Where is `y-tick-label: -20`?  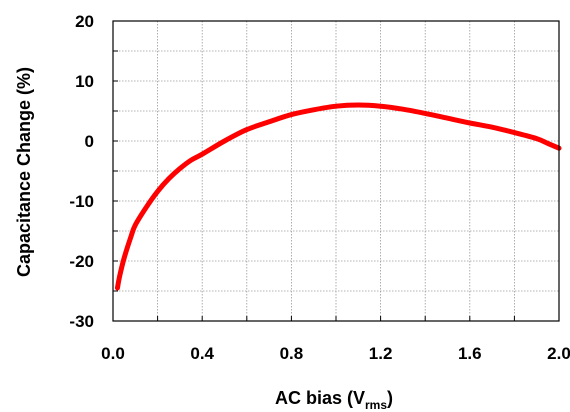 y-tick-label: -20 is located at coordinates (81, 261).